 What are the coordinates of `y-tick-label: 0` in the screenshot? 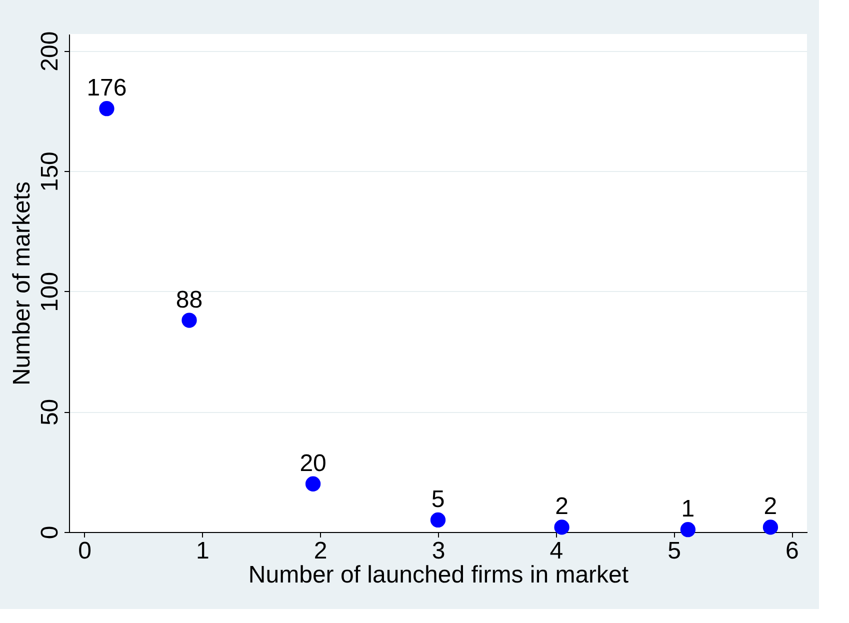 It's located at (50, 533).